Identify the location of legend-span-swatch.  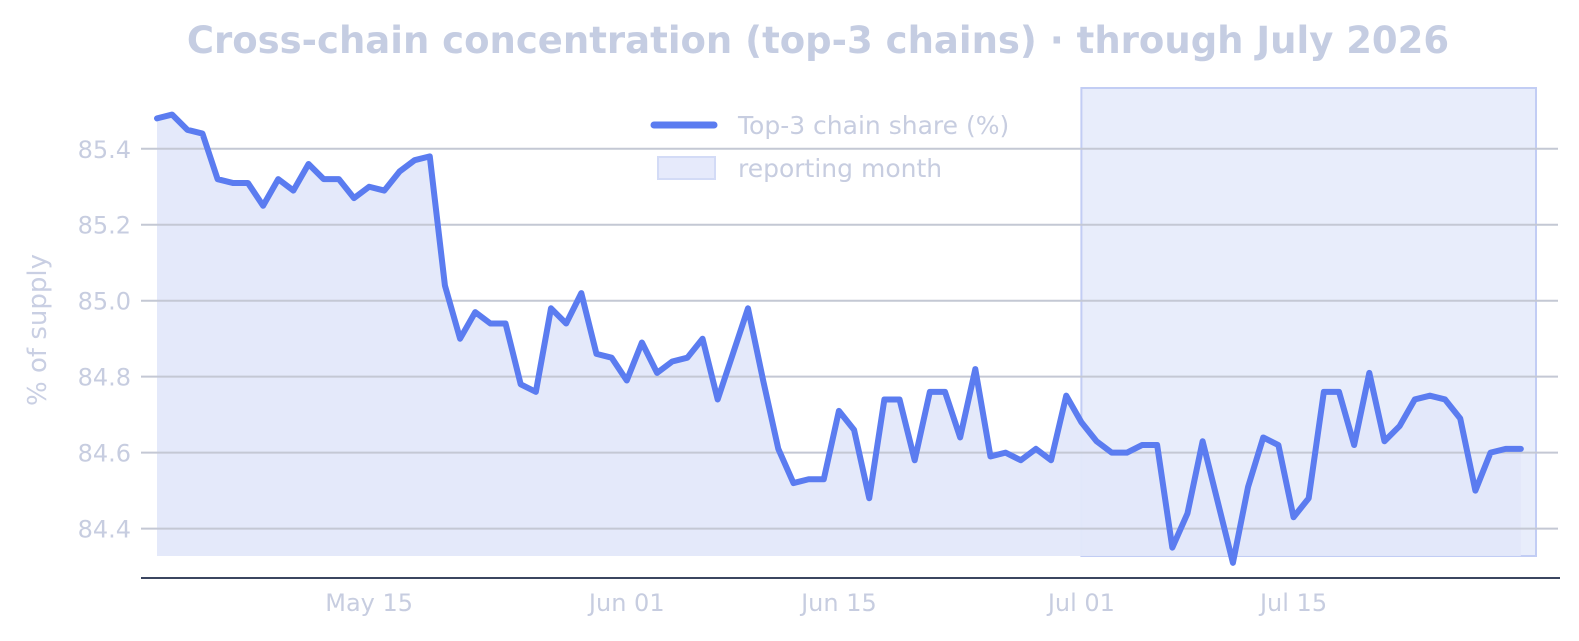
(686, 168).